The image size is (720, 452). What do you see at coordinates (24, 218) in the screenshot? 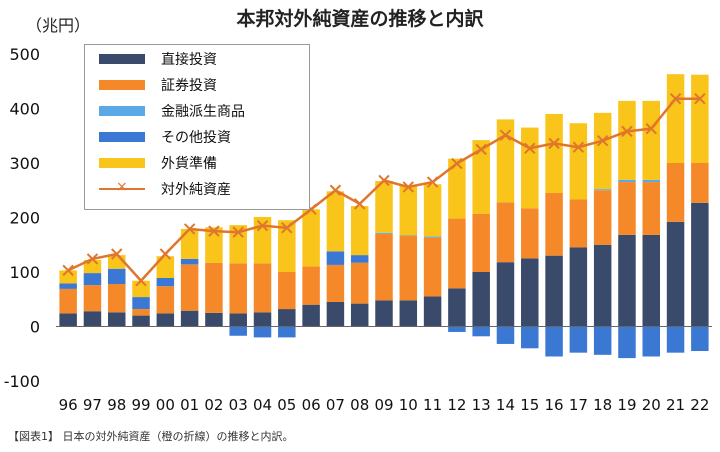
I see `y-tick-label: 200` at bounding box center [24, 218].